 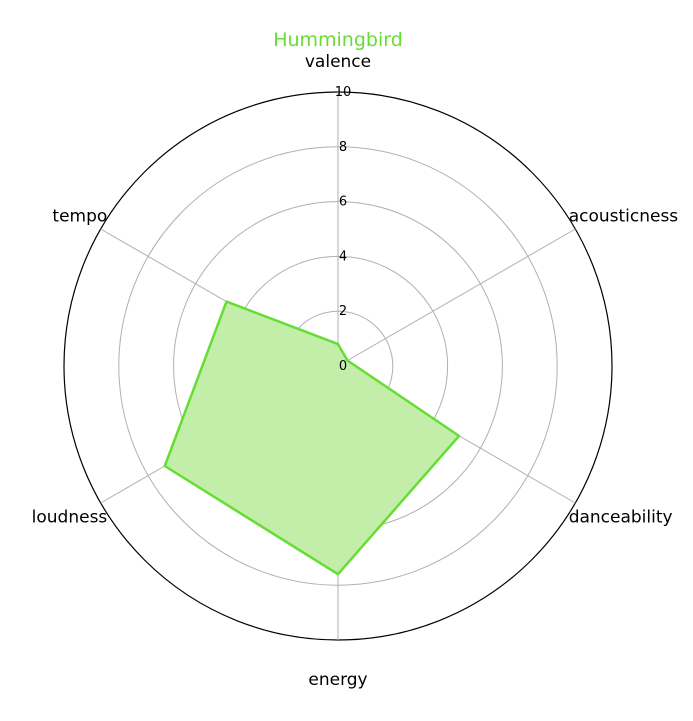 What do you see at coordinates (343, 229) in the screenshot?
I see `radar-tick-labels: 0 2 4 6 8 10` at bounding box center [343, 229].